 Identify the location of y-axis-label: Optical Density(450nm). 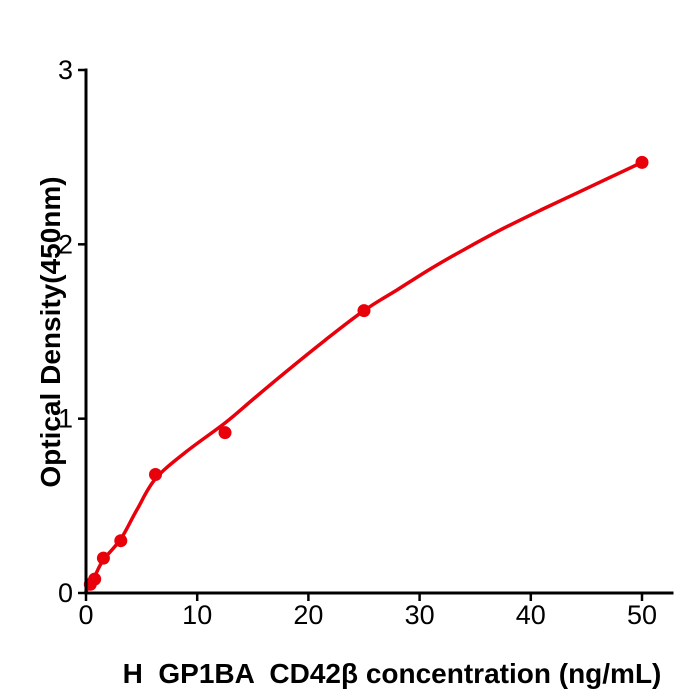
(50, 331).